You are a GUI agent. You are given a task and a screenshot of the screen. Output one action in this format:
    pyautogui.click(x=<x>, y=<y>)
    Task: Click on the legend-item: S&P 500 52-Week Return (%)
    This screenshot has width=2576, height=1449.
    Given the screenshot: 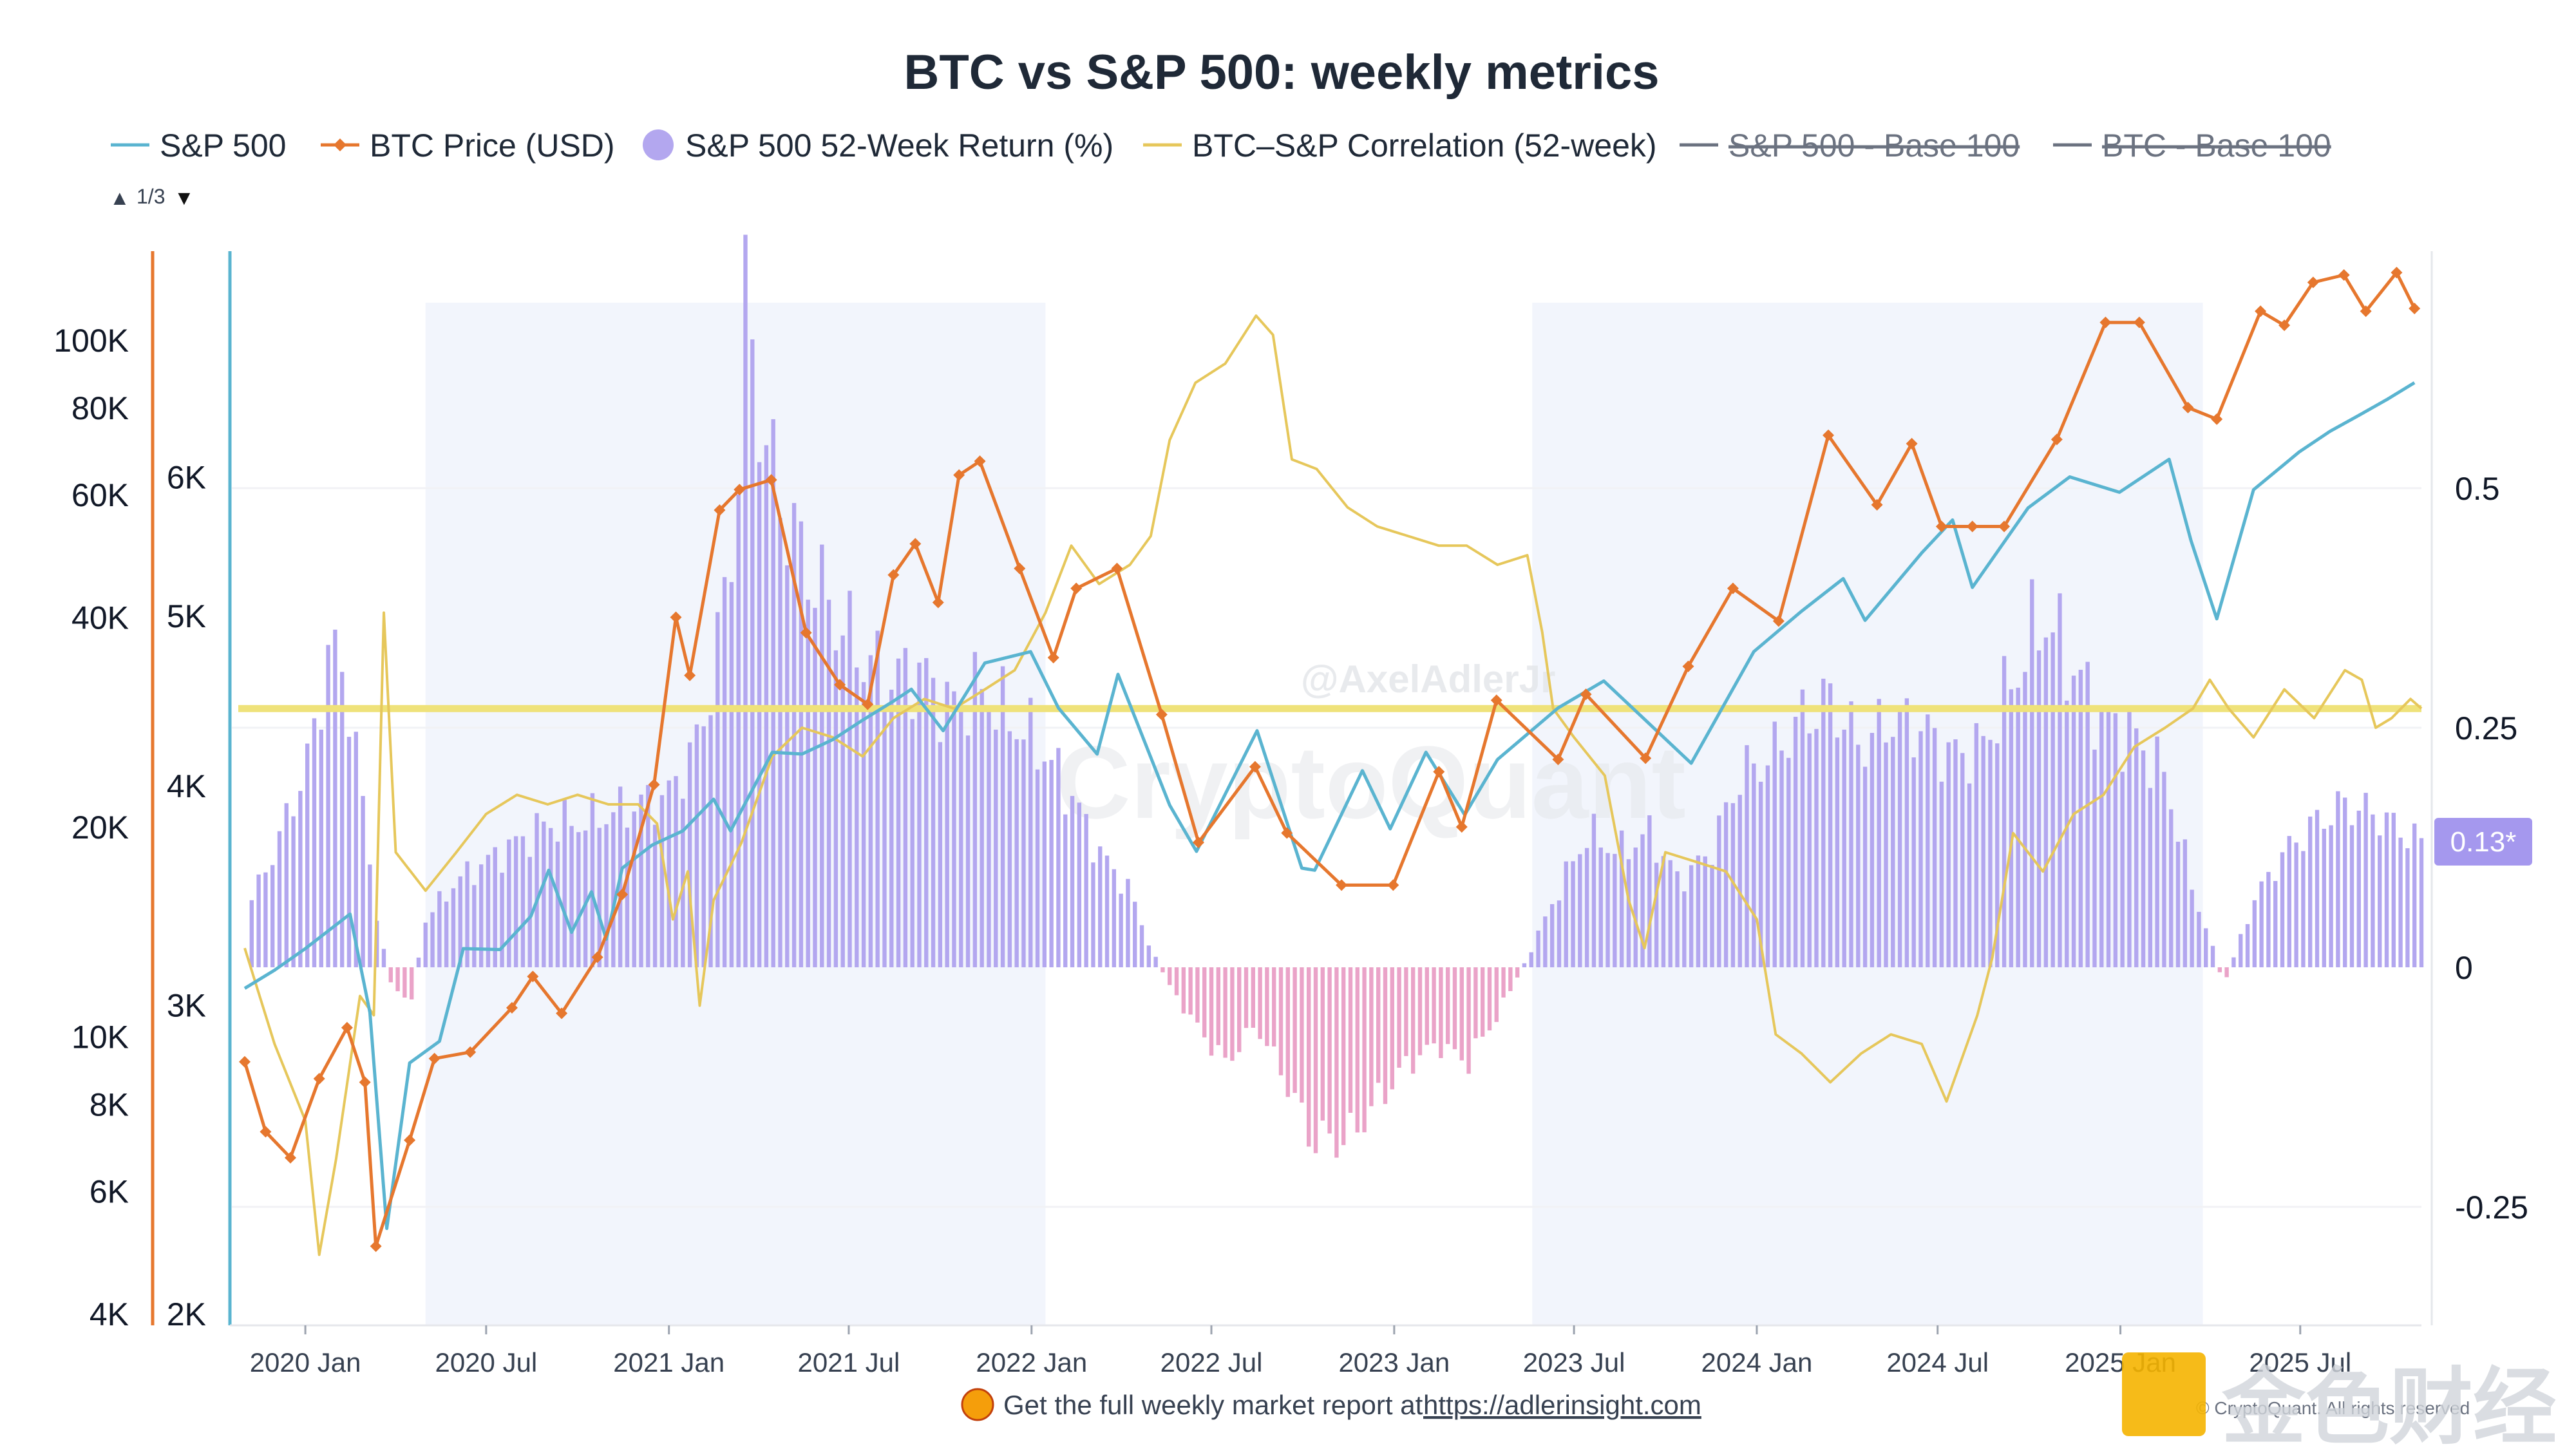 What is the action you would take?
    pyautogui.click(x=878, y=146)
    